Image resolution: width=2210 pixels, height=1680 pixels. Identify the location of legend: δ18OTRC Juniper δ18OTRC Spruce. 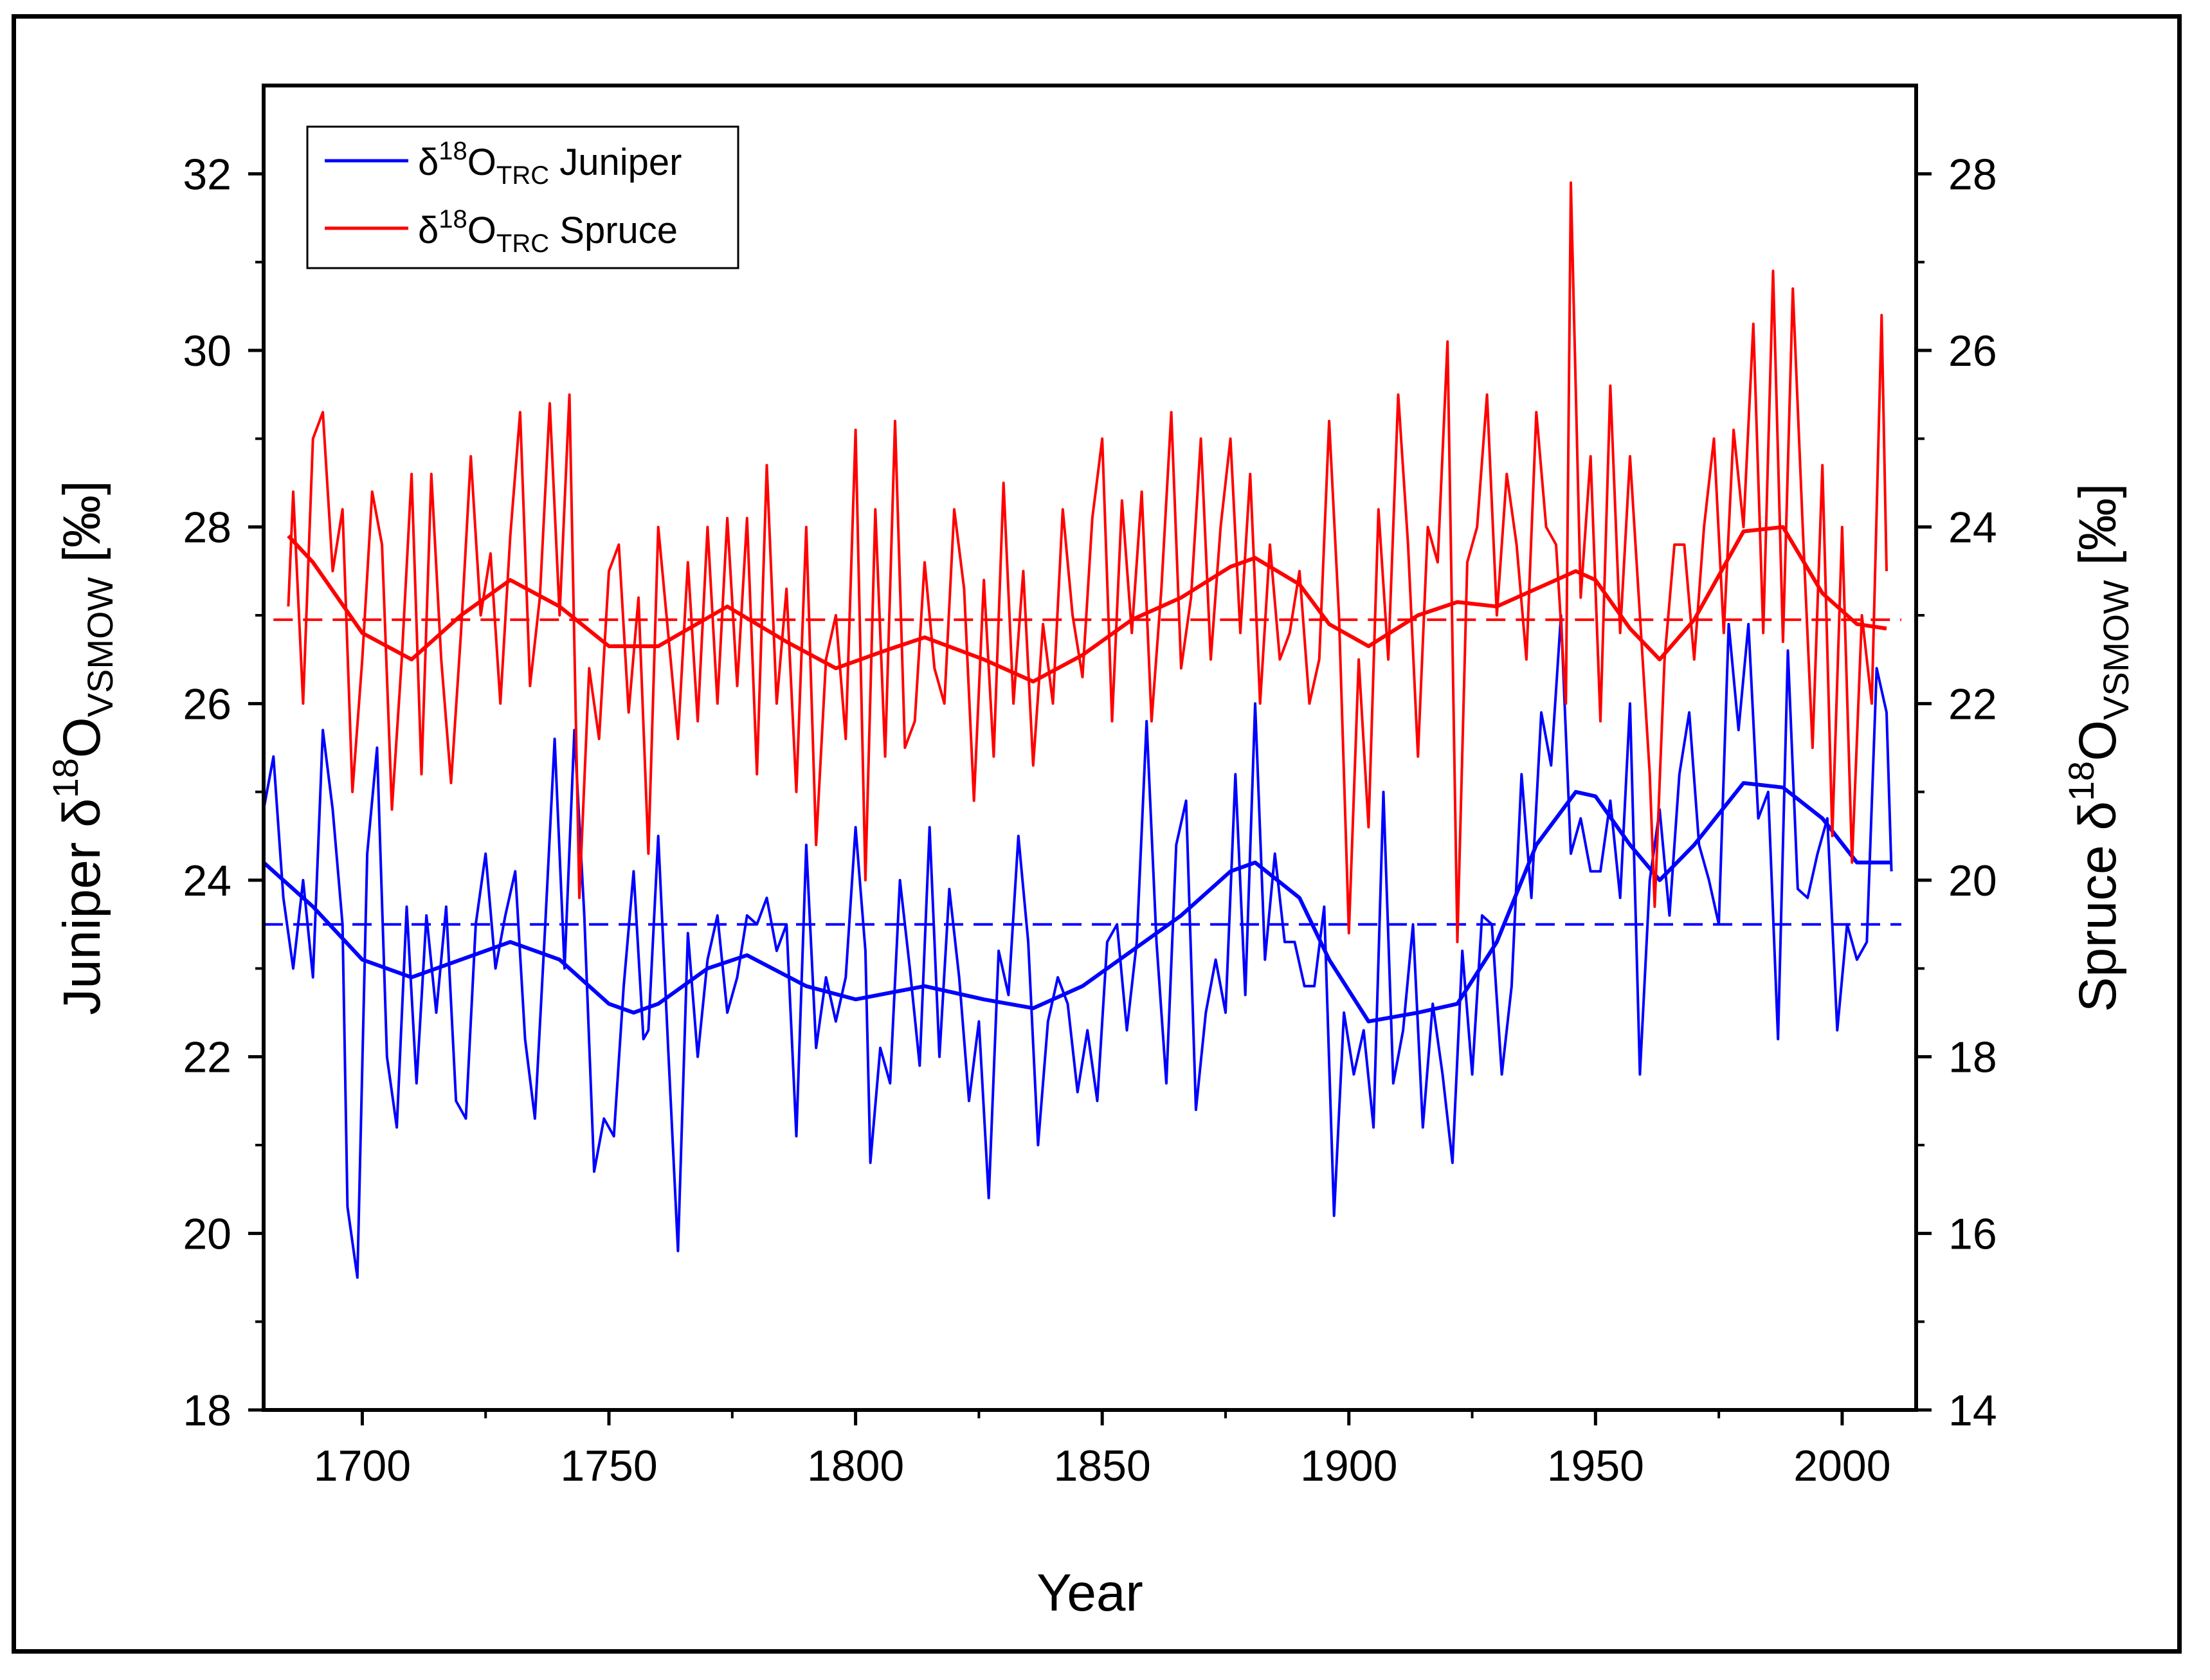
(522, 197).